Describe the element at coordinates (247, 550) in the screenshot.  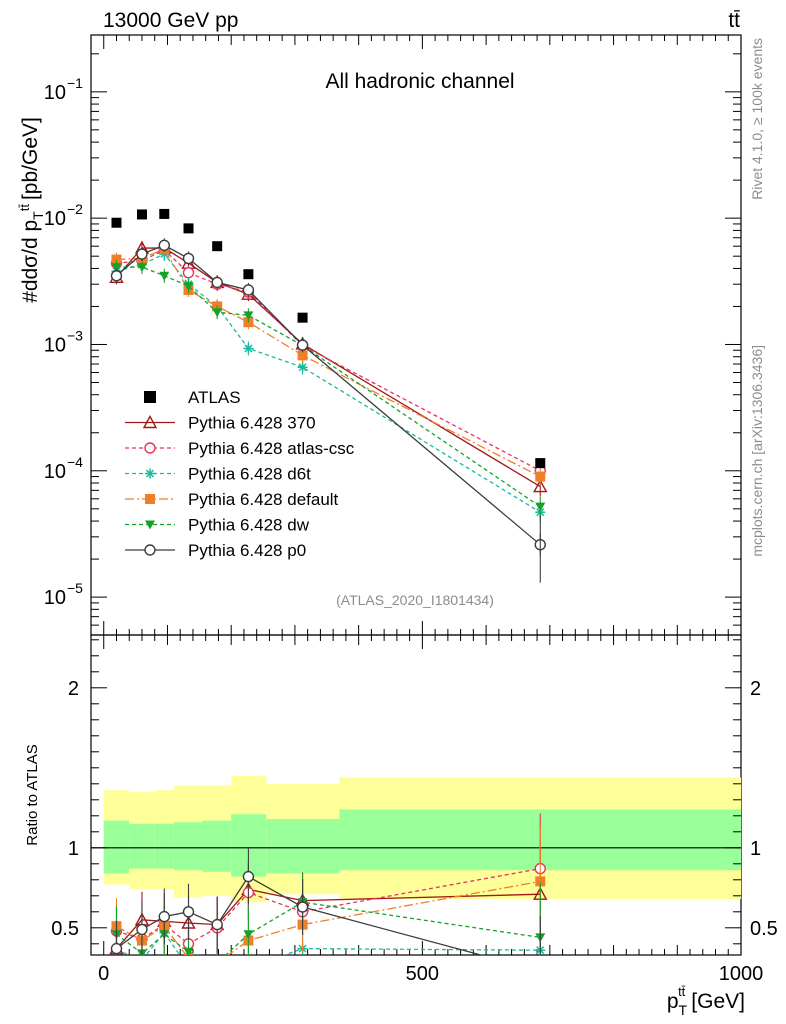
I see `legend-label-series-5: Pythia 6.428 p0` at that location.